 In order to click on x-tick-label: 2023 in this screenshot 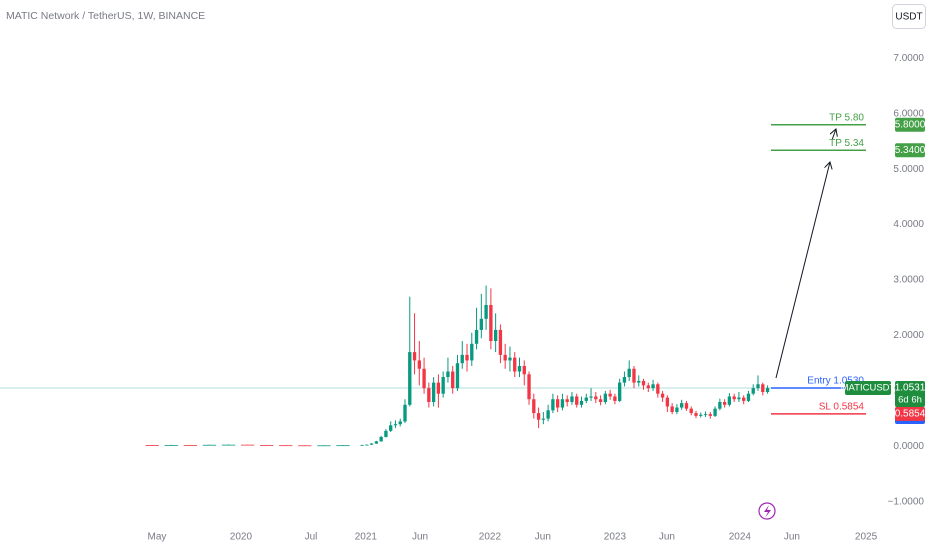, I will do `click(615, 537)`.